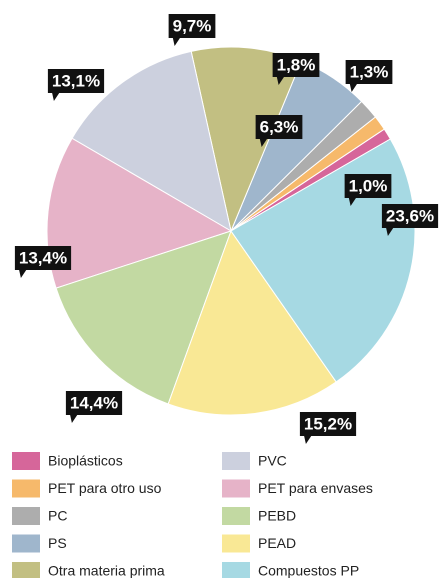 This screenshot has height=578, width=443. Describe the element at coordinates (57, 516) in the screenshot. I see `legend-label: PC` at that location.